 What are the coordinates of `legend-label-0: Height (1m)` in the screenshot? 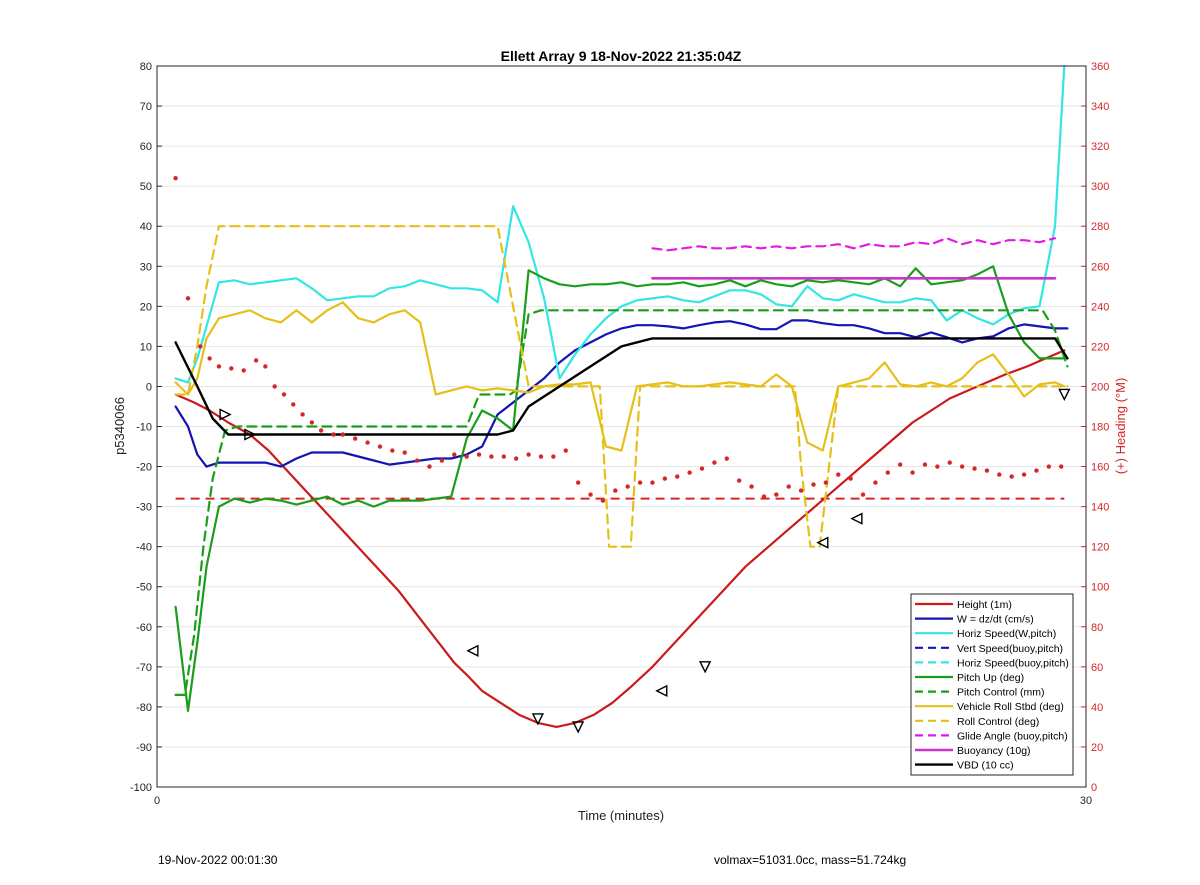 It's located at (984, 605).